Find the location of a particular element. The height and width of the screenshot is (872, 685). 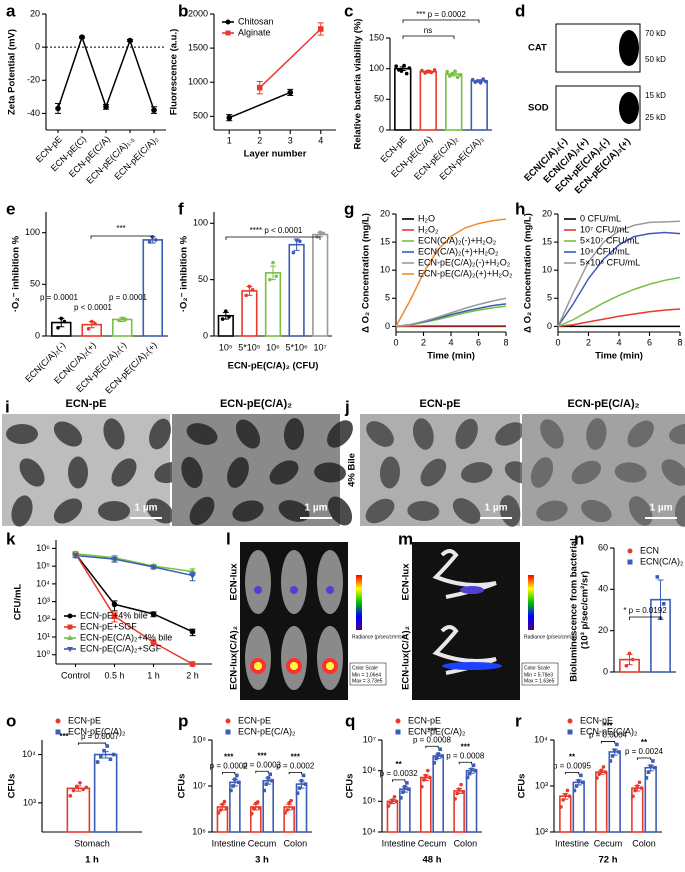

x-tick-label: Stomach is located at coordinates (92, 843).